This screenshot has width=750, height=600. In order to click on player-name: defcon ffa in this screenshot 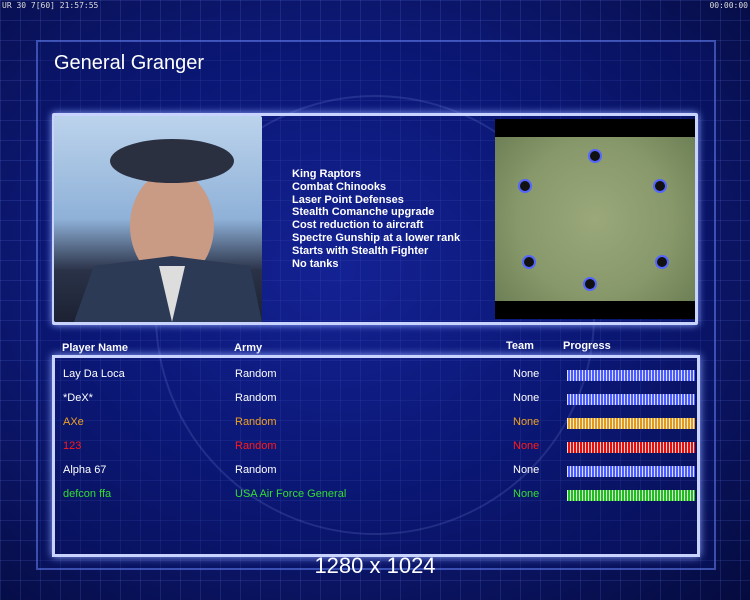, I will do `click(87, 494)`.